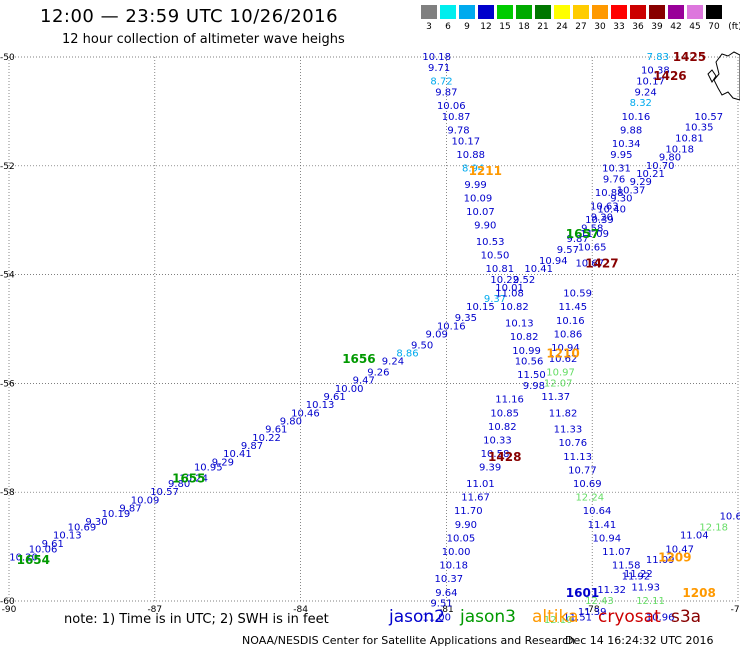  Describe the element at coordinates (509, 294) in the screenshot. I see `swh-value: 11.08` at that location.